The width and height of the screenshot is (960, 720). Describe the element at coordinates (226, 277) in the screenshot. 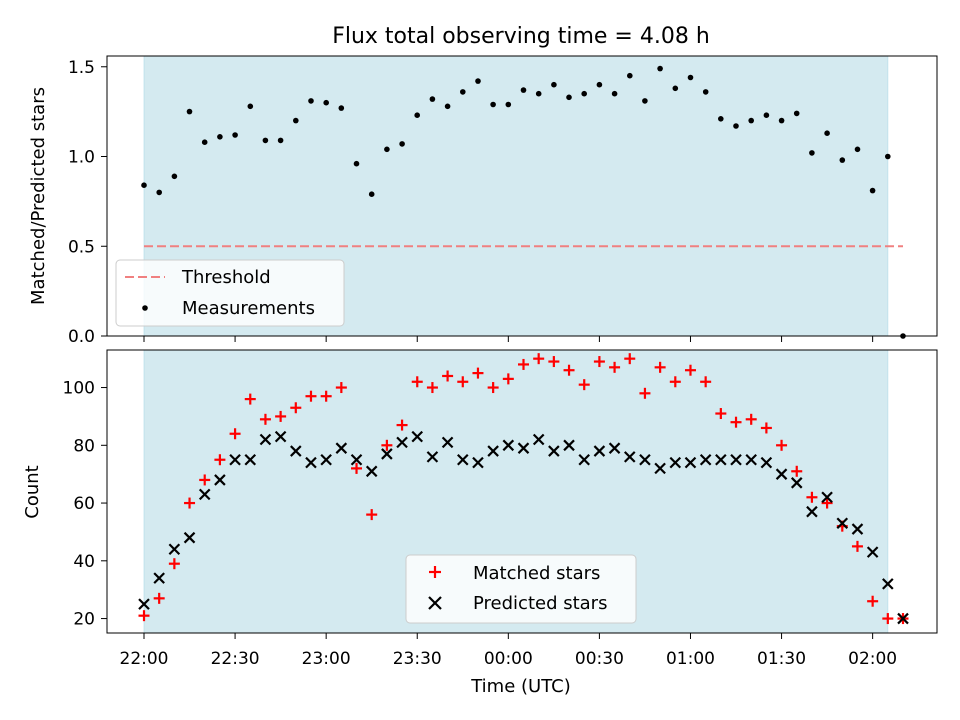

I see `legend-threshold-label: Threshold` at that location.